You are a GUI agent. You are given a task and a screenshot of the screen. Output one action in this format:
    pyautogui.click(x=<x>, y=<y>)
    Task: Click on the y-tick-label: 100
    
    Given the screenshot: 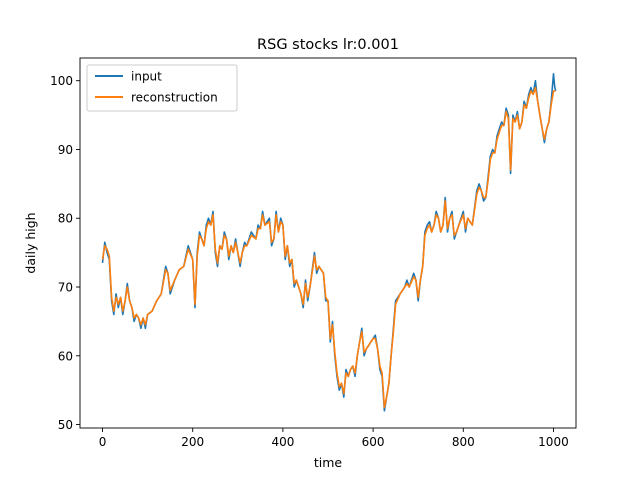 What is the action you would take?
    pyautogui.click(x=61, y=81)
    